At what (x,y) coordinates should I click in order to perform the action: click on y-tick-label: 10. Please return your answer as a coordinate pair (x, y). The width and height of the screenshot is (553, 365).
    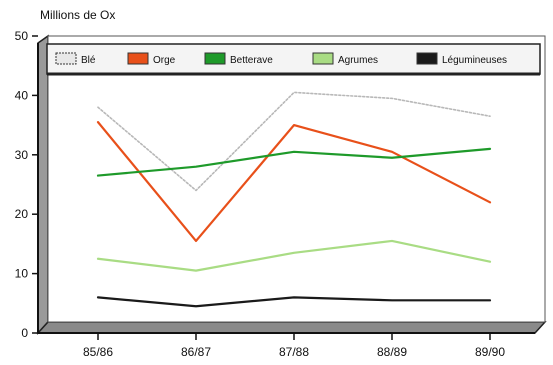
    Looking at the image, I should click on (22, 274).